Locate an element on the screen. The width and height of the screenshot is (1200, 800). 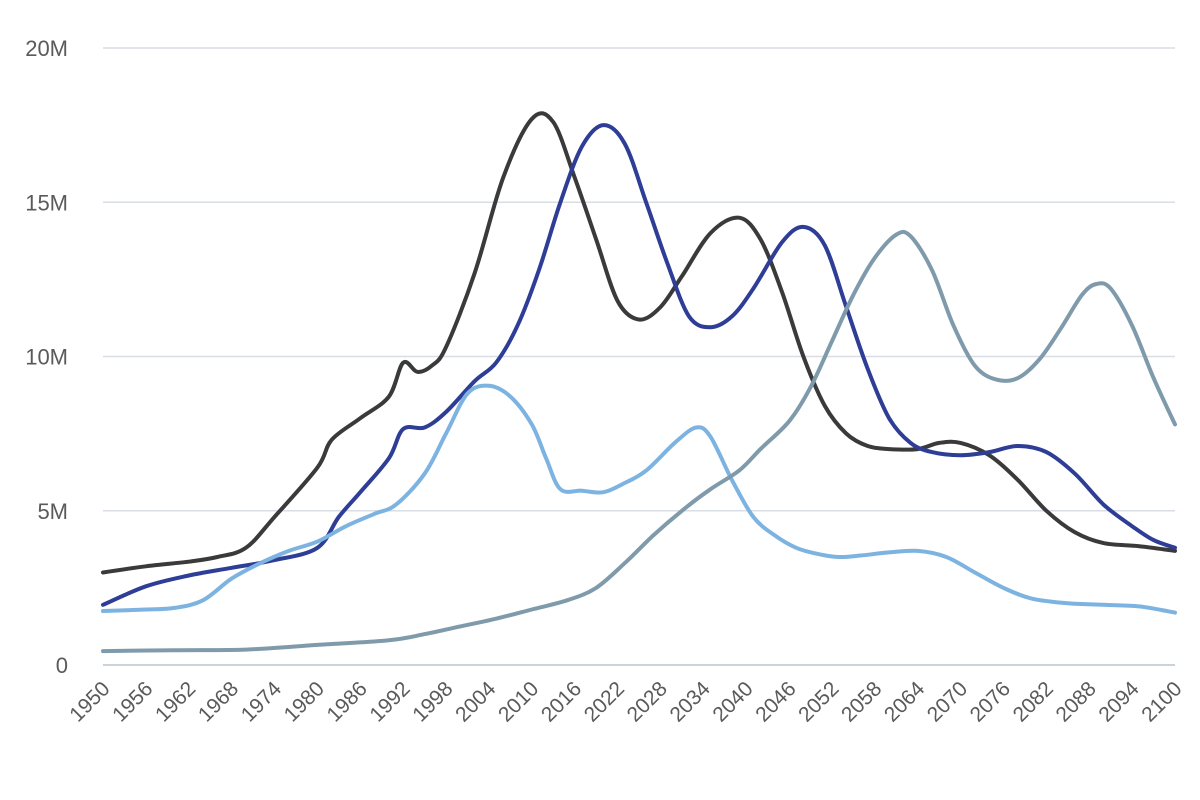
x-tick-label: 2088 is located at coordinates (1075, 701).